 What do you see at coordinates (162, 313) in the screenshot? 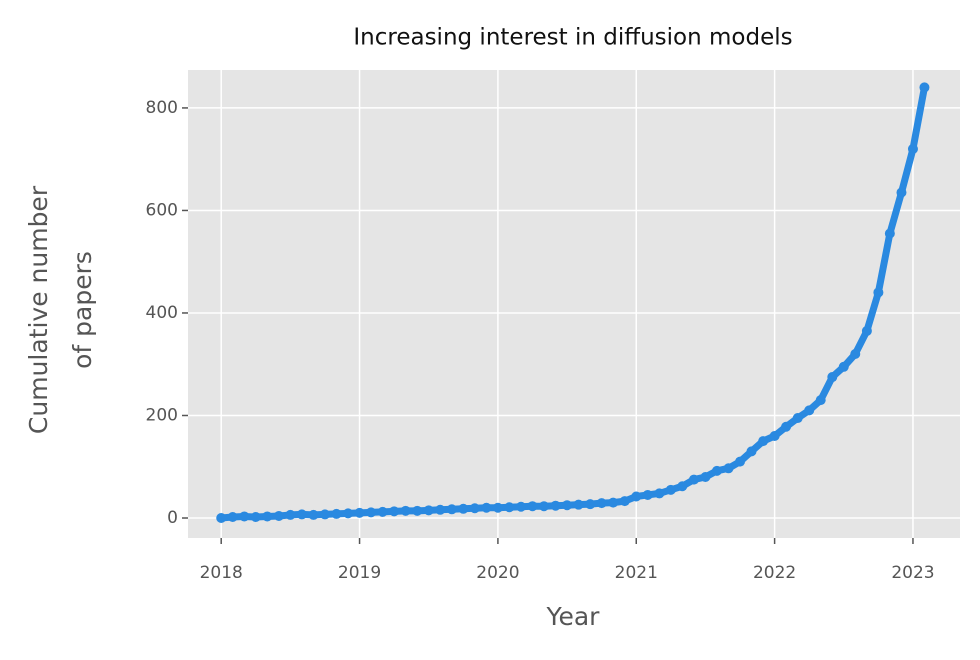
I see `y-tick-label: 400` at bounding box center [162, 313].